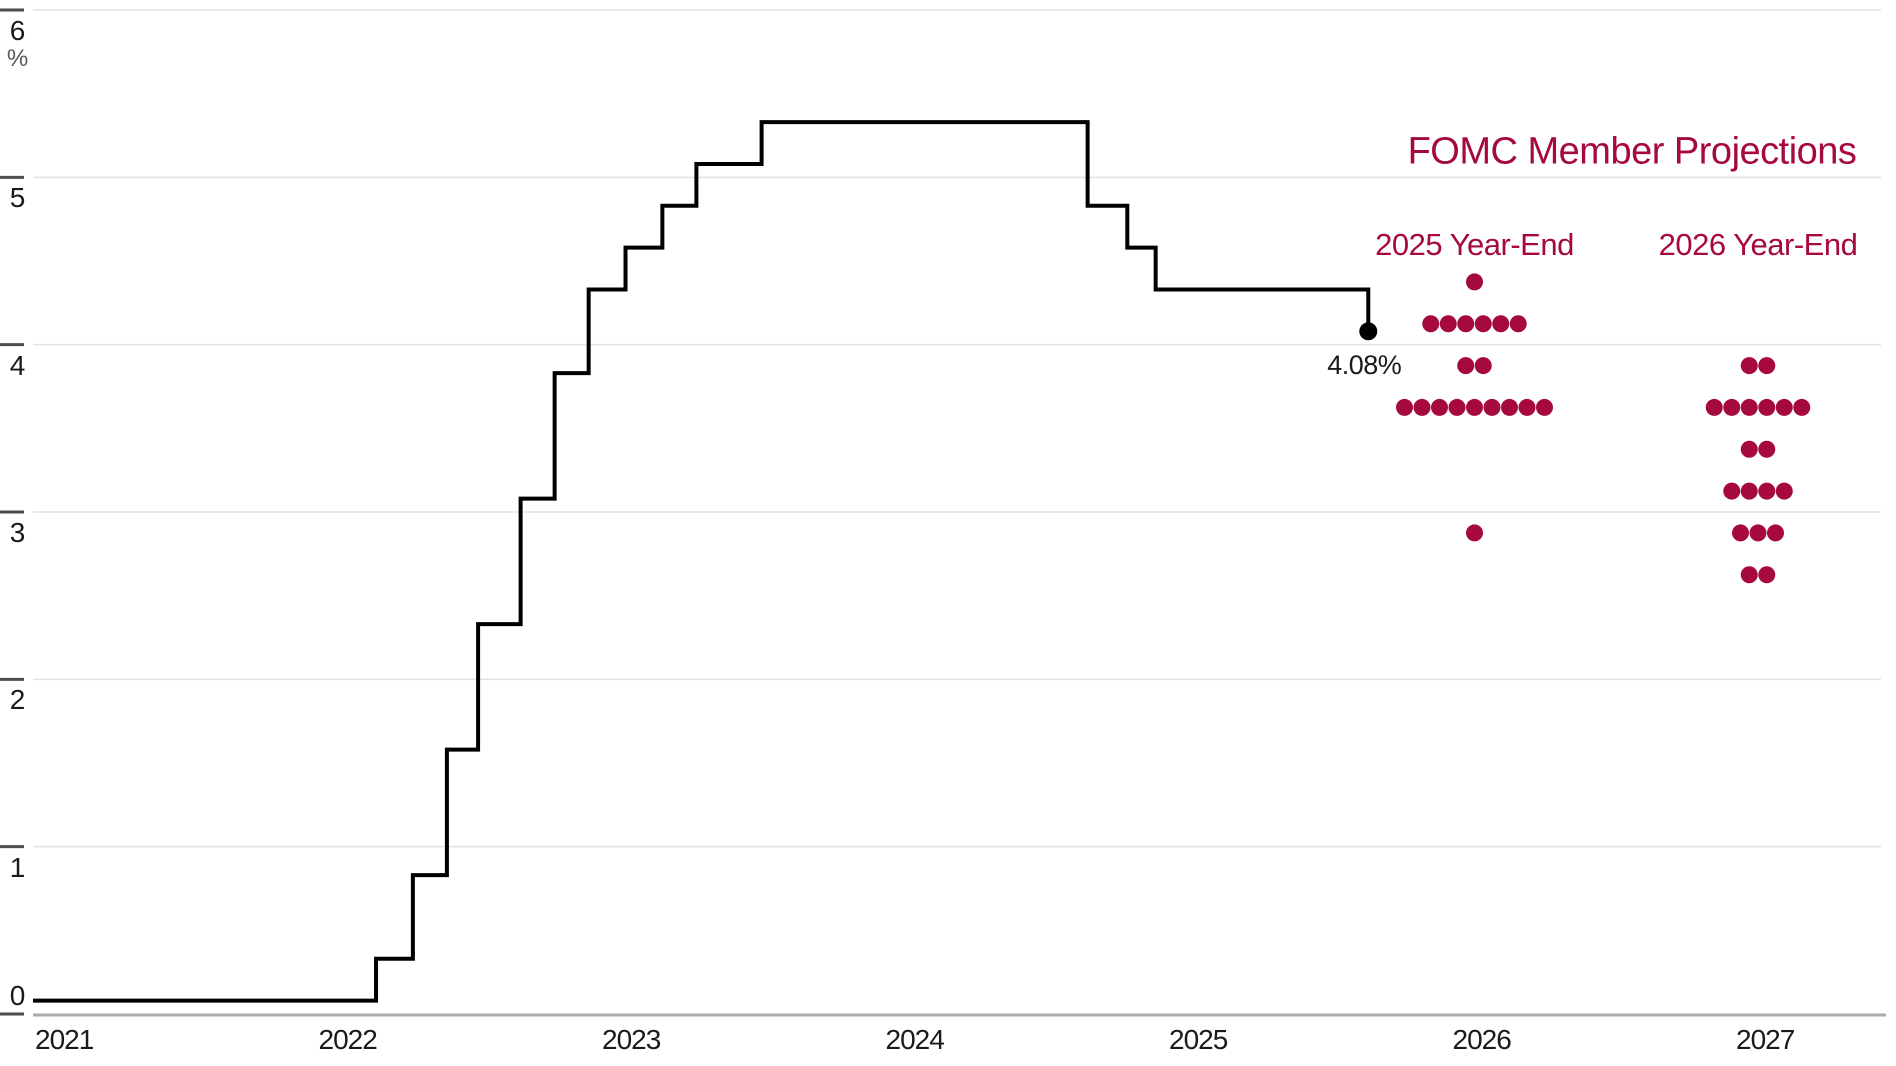 This screenshot has width=1896, height=1066. I want to click on x-tick-label: 2021, so click(64, 1039).